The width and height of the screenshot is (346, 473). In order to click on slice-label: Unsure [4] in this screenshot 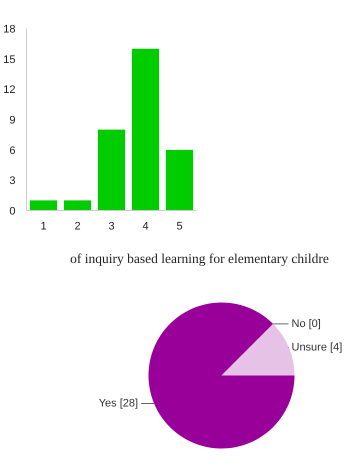, I will do `click(317, 348)`.